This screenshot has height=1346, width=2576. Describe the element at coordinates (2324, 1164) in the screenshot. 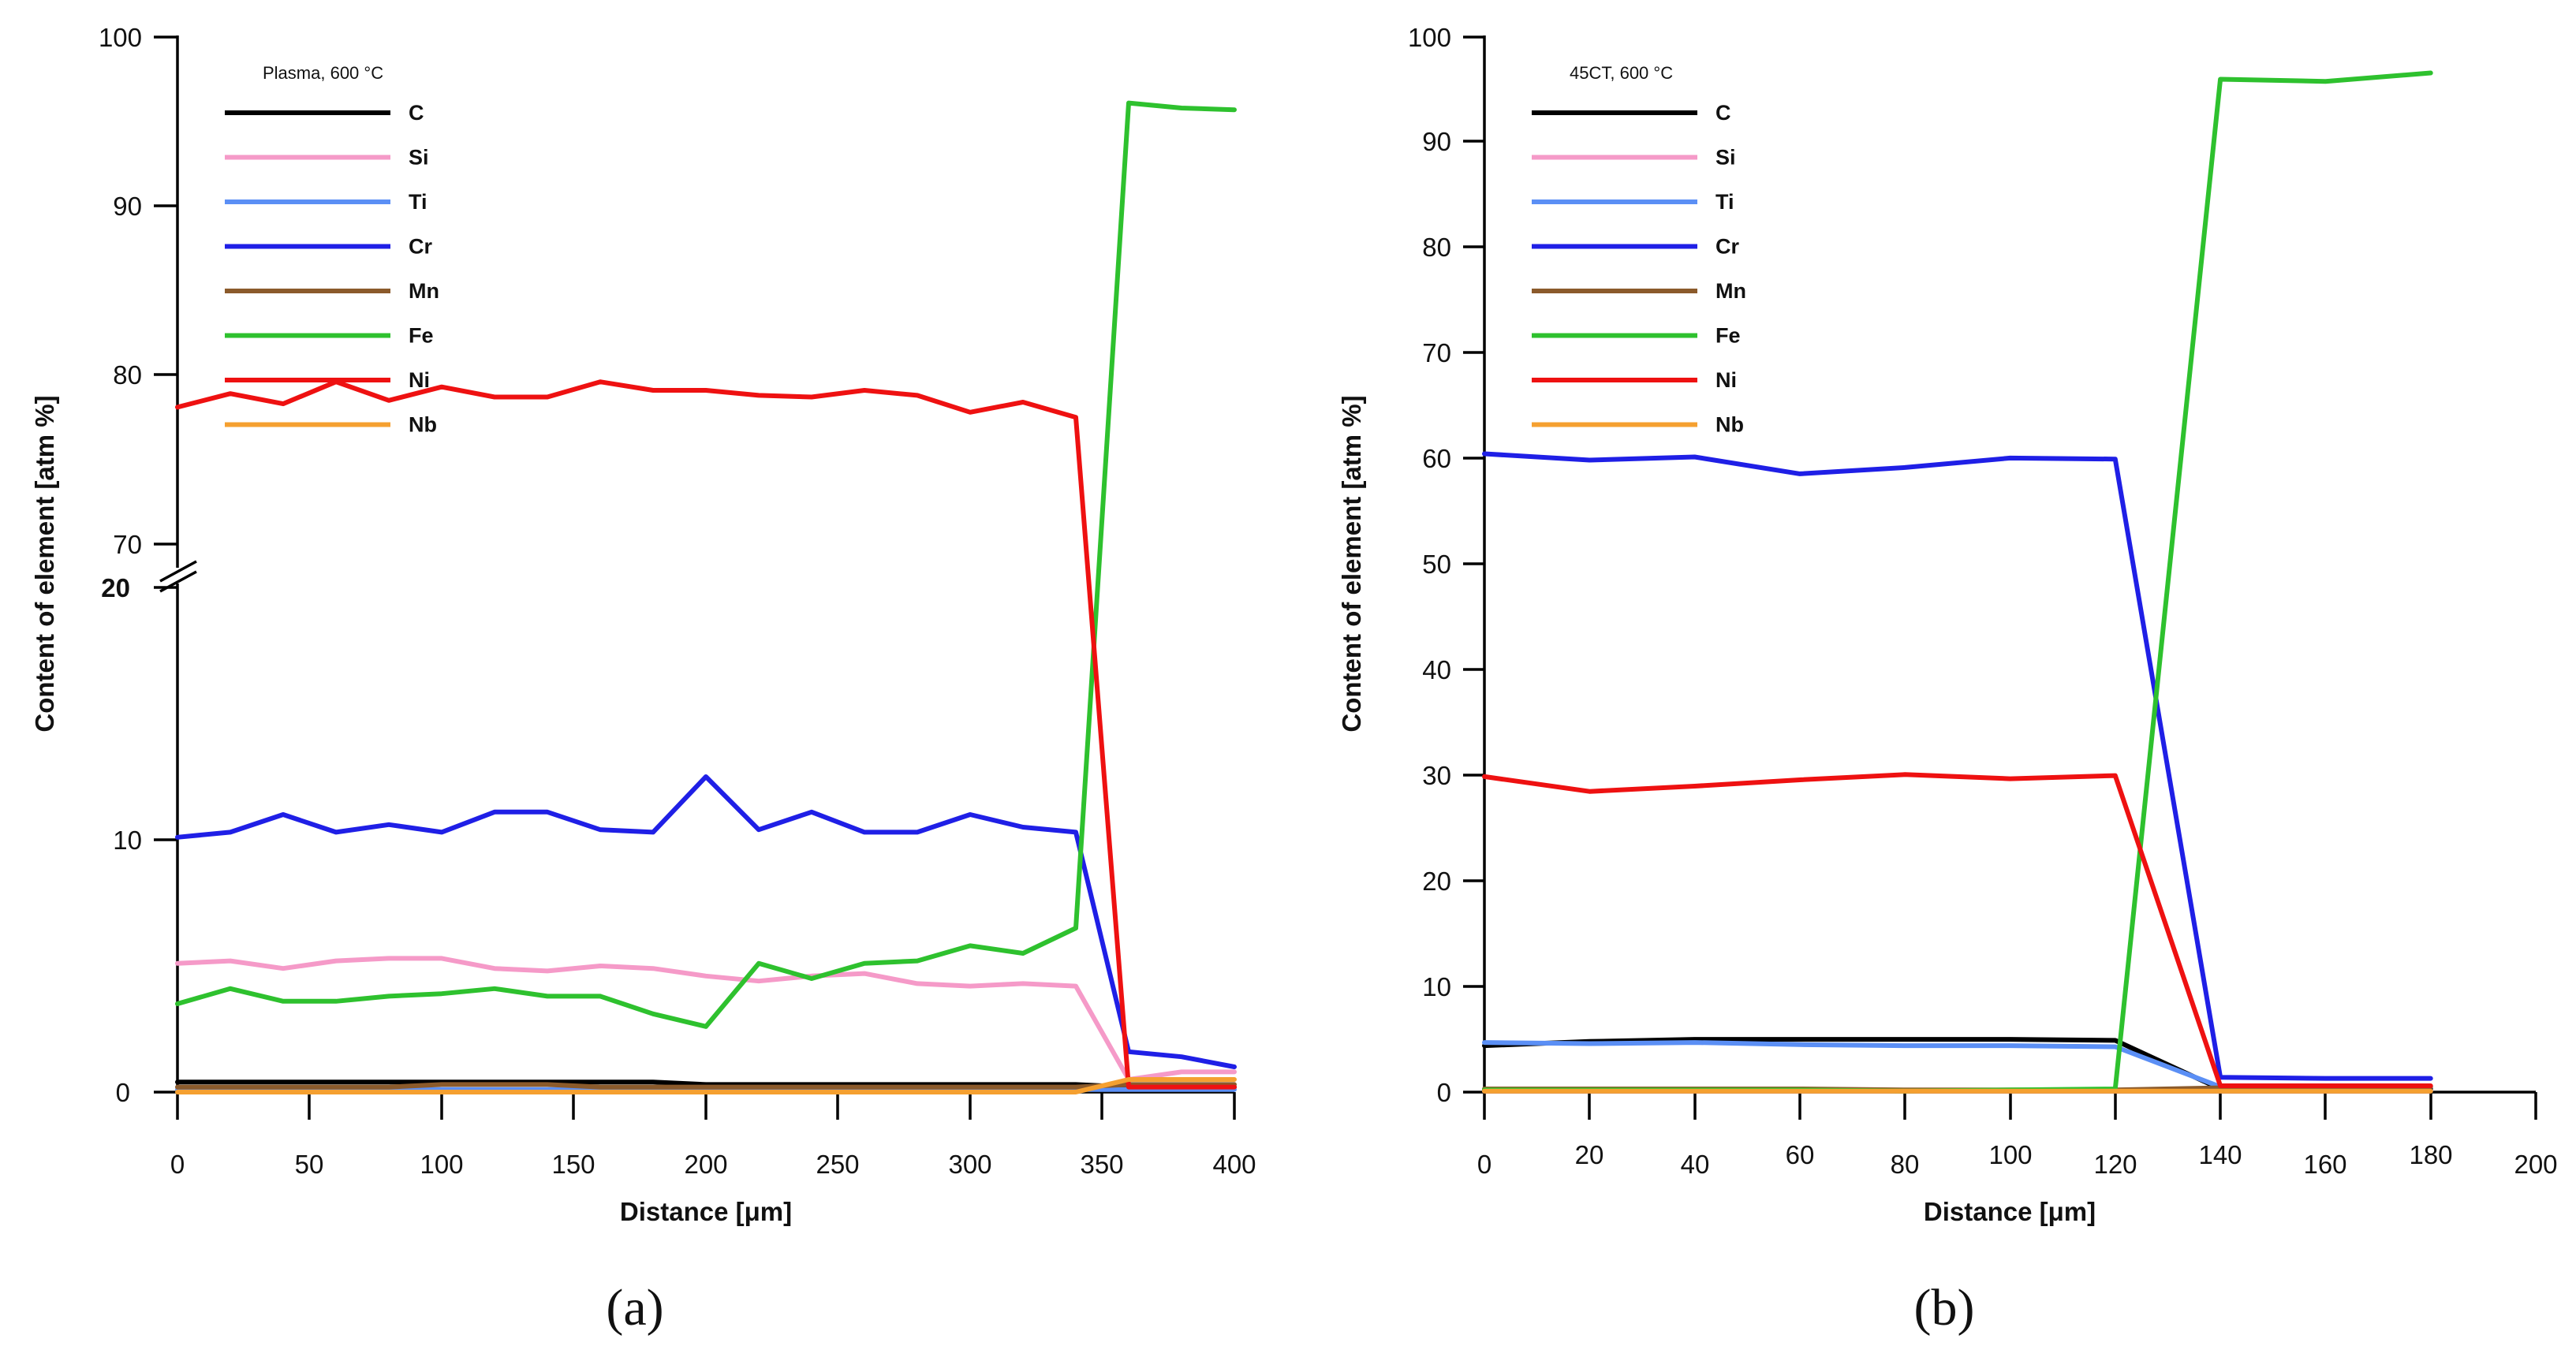

I see `x-tick-label: 160` at that location.